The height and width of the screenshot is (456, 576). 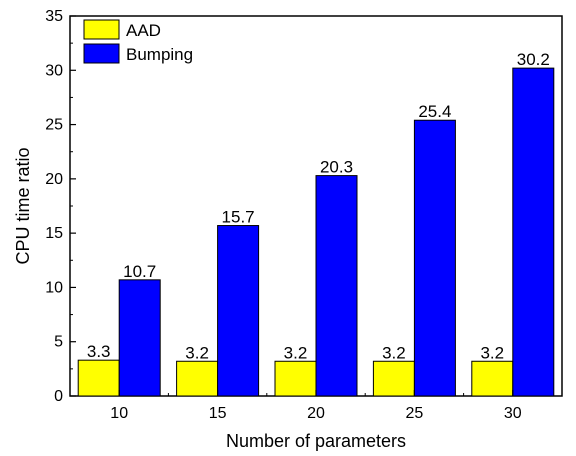 What do you see at coordinates (54, 125) in the screenshot?
I see `y-tick-label: 25` at bounding box center [54, 125].